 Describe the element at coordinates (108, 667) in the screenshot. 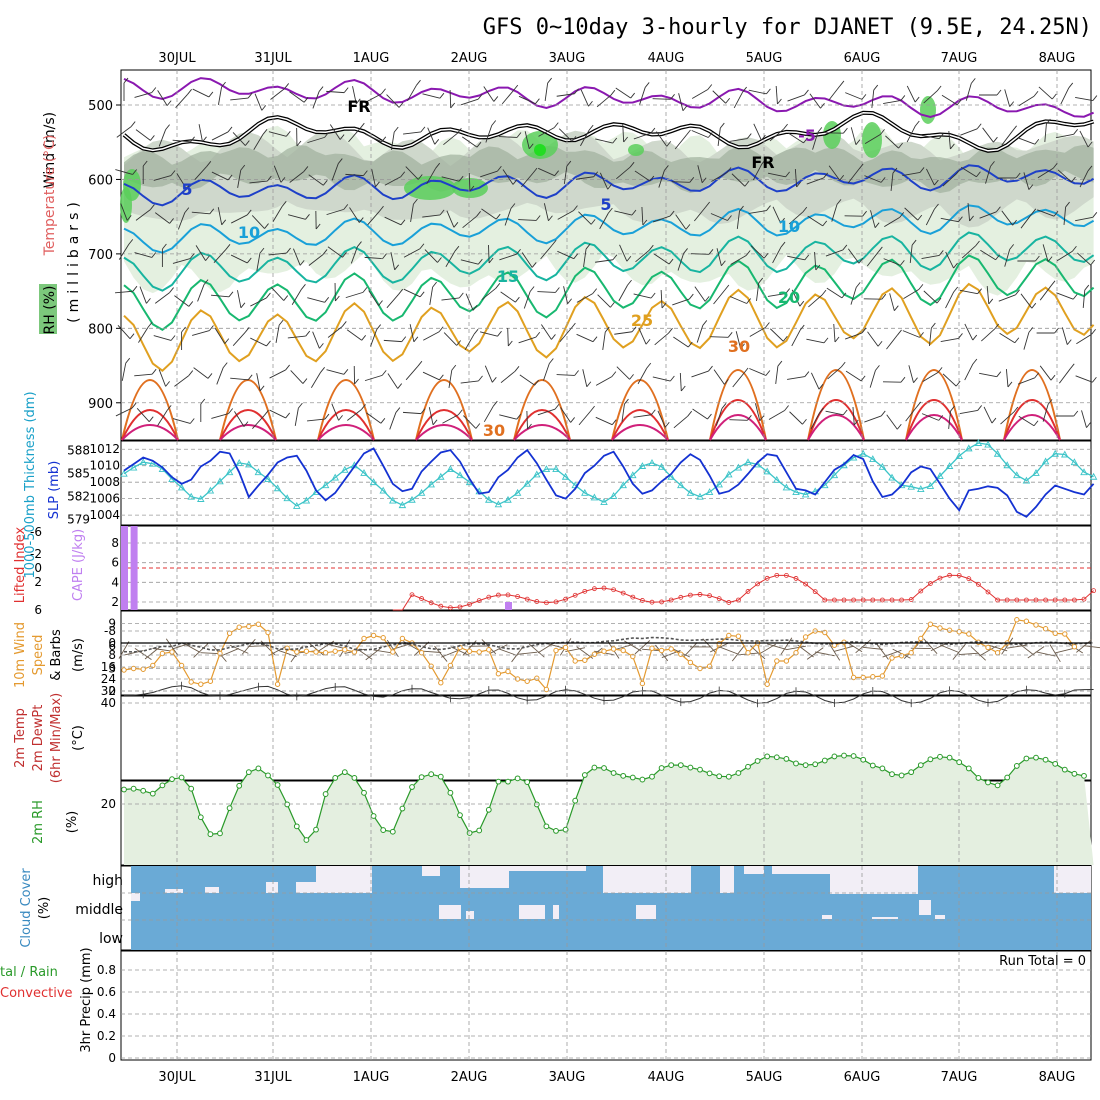

I see `temp2m-tick-label: 16` at that location.